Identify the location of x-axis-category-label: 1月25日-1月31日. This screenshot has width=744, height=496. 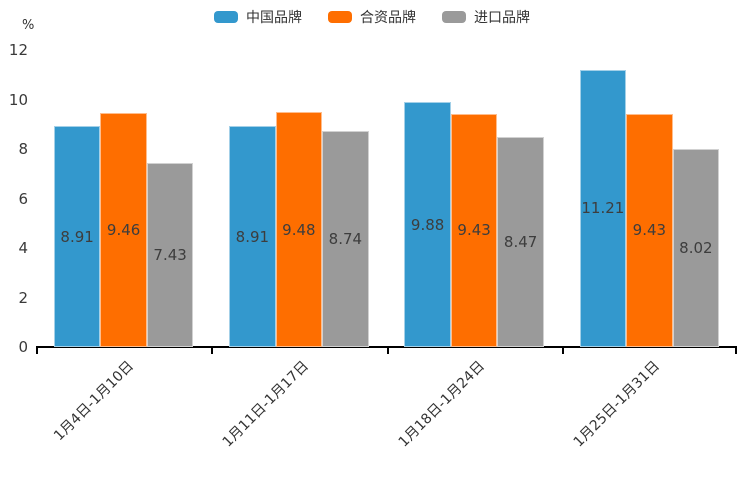
(616, 404).